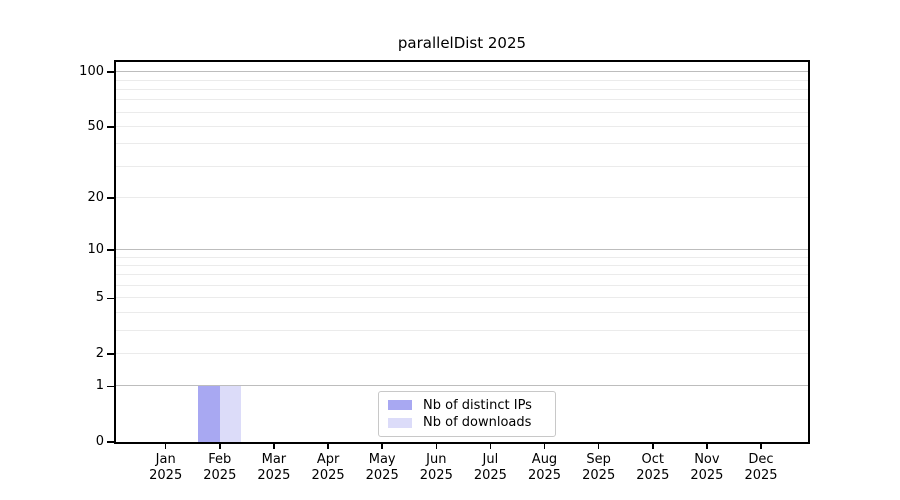 This screenshot has height=500, width=900. I want to click on y-tick-label-2: 2, so click(99, 353).